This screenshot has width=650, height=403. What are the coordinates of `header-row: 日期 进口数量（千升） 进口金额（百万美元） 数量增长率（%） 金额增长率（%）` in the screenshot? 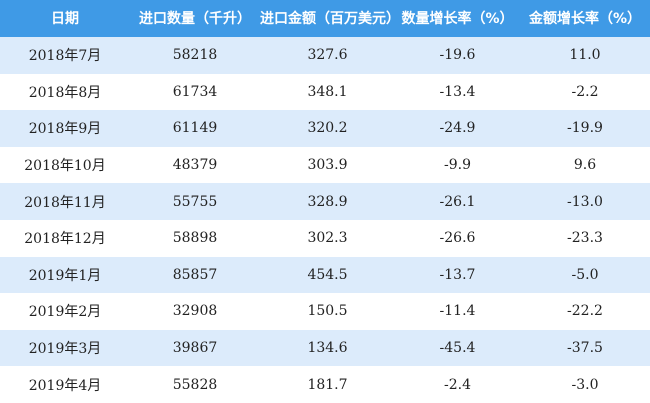 It's located at (325, 18).